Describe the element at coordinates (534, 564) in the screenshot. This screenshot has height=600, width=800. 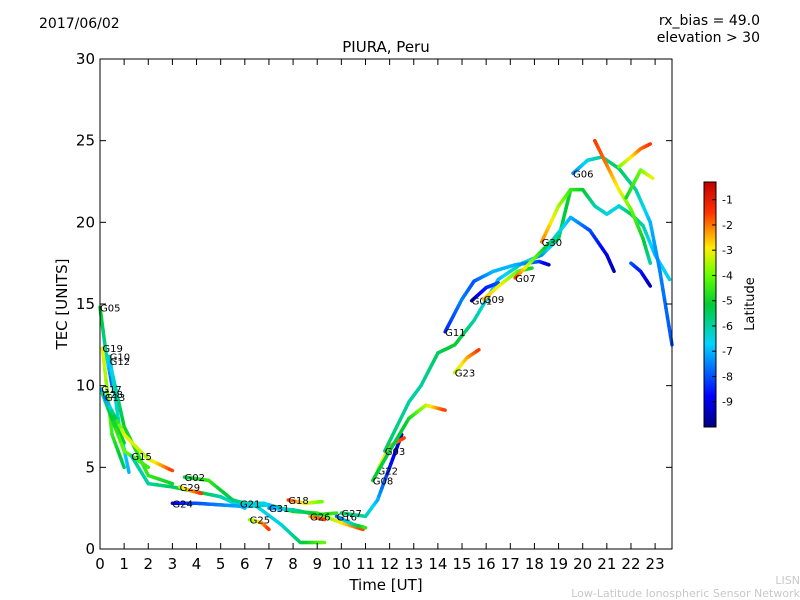
I see `x-tick-label: 18` at that location.